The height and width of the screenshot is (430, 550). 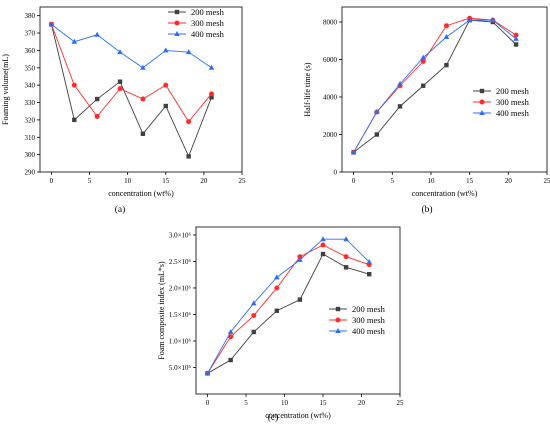 What do you see at coordinates (330, 23) in the screenshot?
I see `y-tick-label: 8000` at bounding box center [330, 23].